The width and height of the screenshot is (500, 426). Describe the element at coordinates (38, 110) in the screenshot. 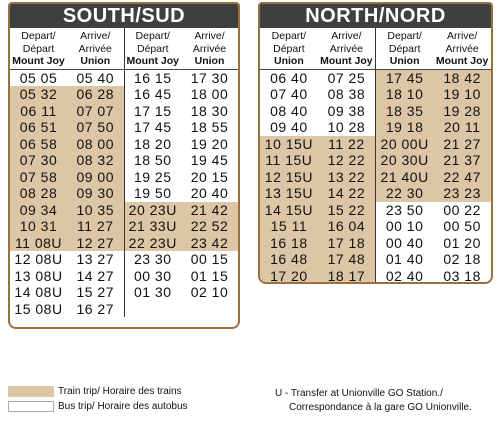

I see `time-cell: 06 11` at that location.